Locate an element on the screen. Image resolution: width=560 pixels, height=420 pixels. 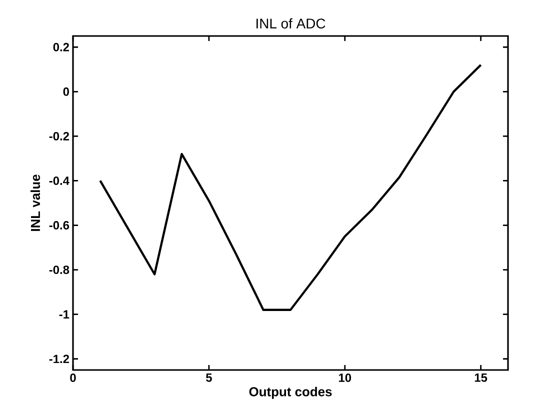
y-tick-label: -0.6 is located at coordinates (59, 225).